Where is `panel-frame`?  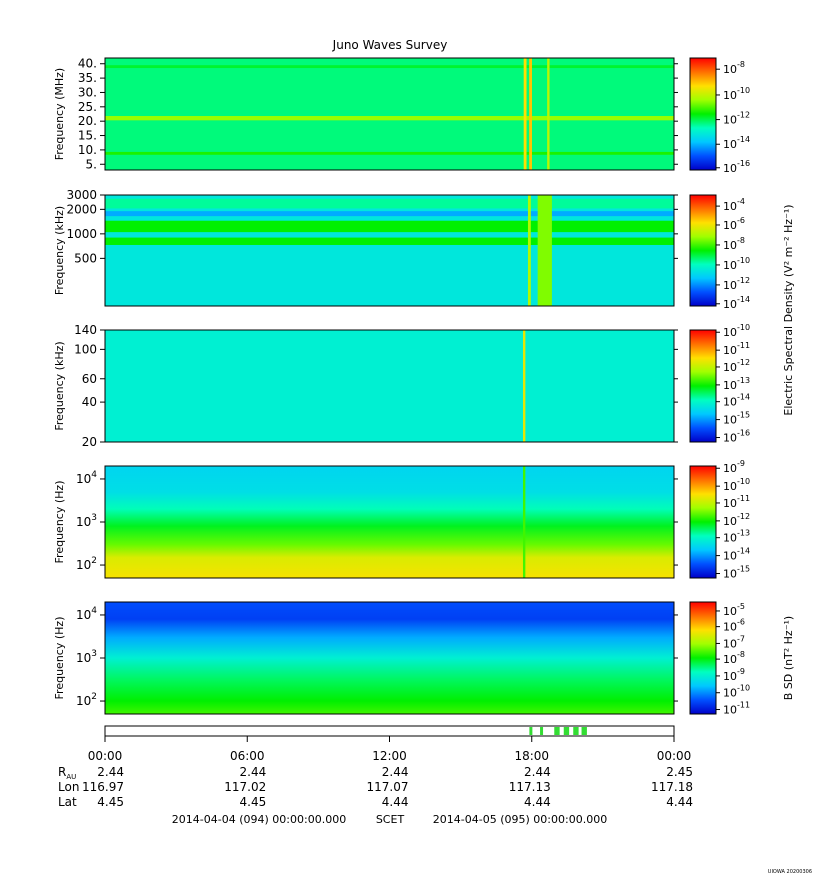
panel-frame is located at coordinates (389, 250).